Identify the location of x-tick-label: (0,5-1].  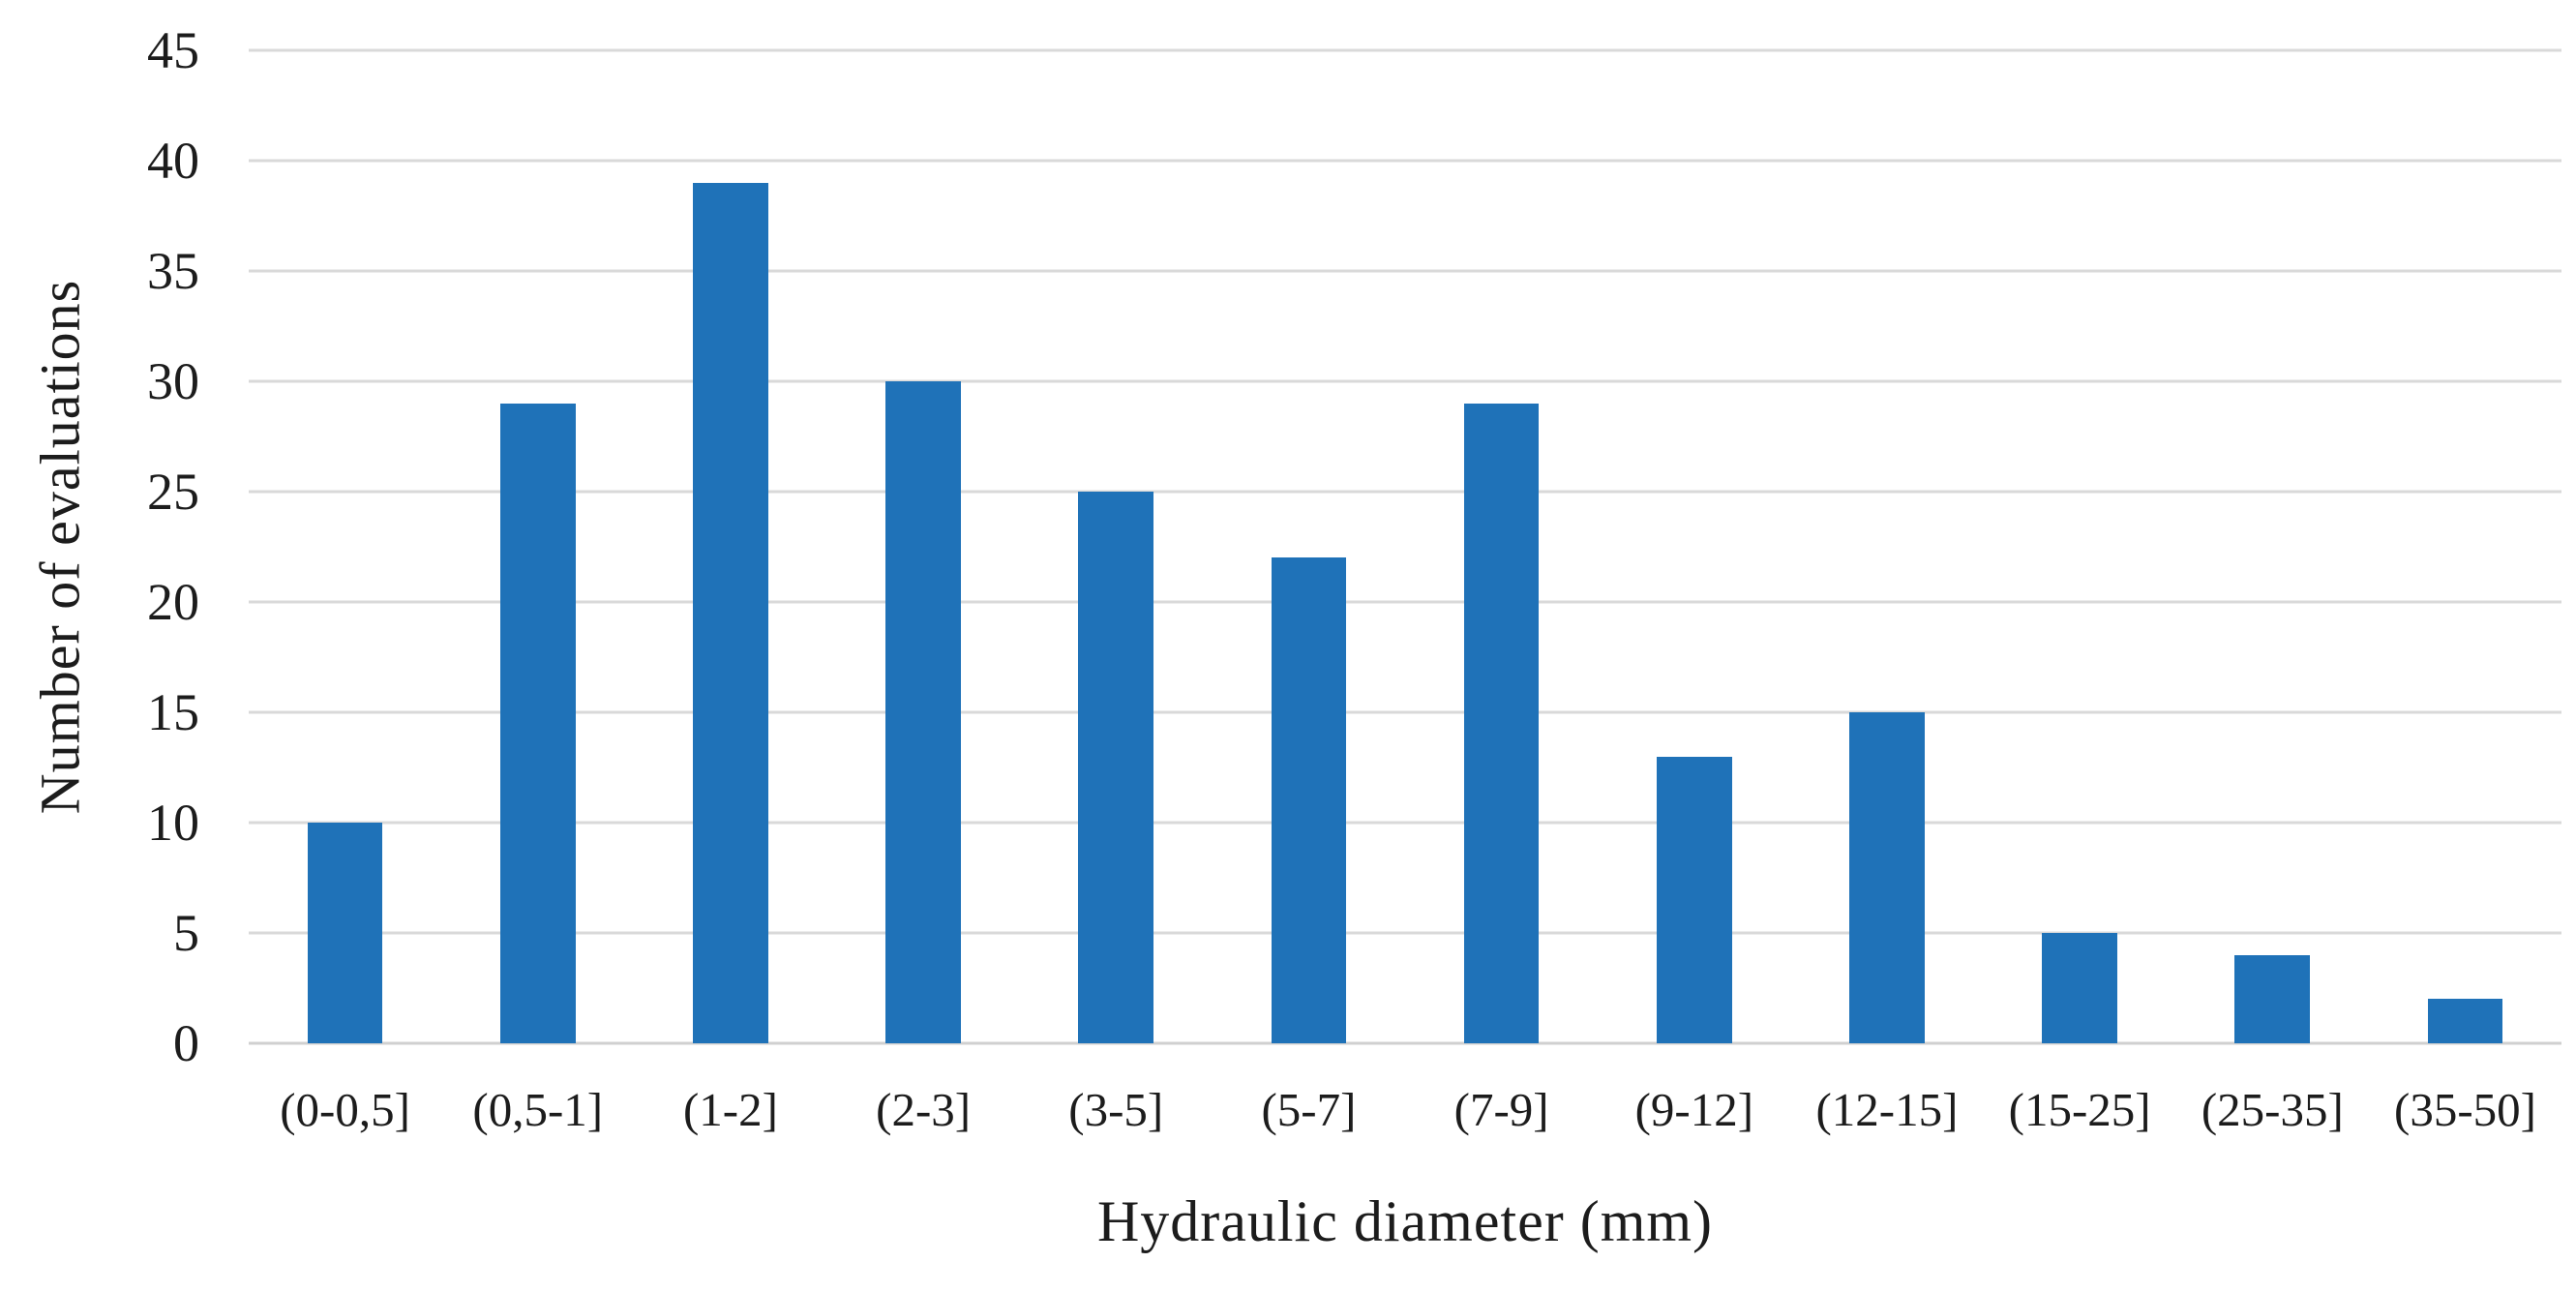
(538, 1109).